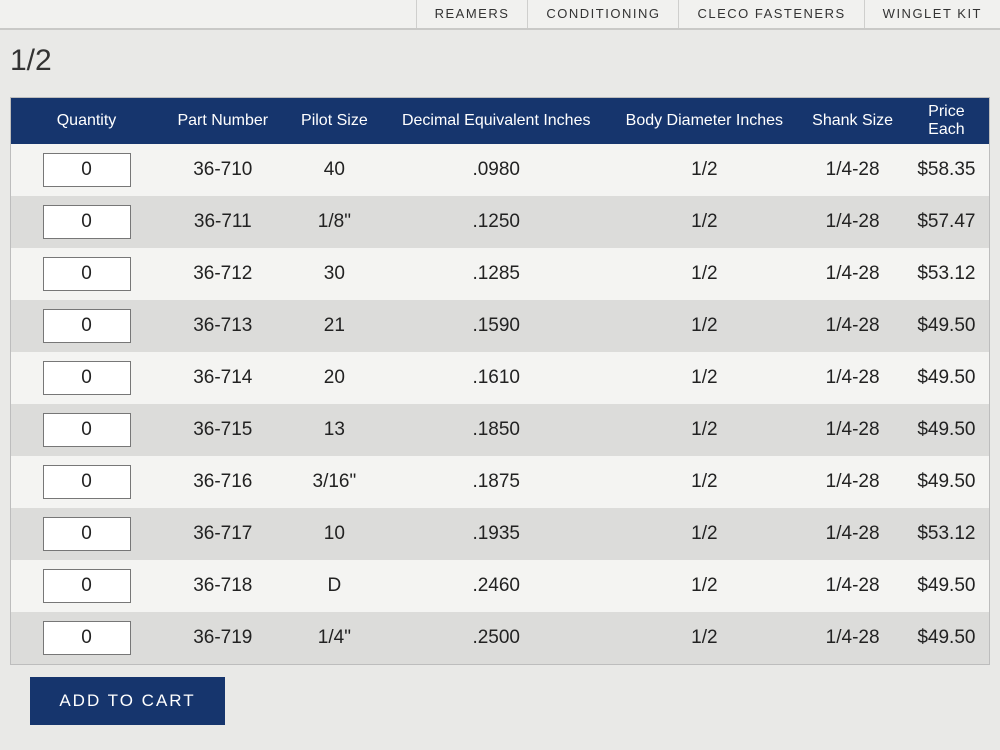  Describe the element at coordinates (334, 585) in the screenshot. I see `table-cell: D` at that location.